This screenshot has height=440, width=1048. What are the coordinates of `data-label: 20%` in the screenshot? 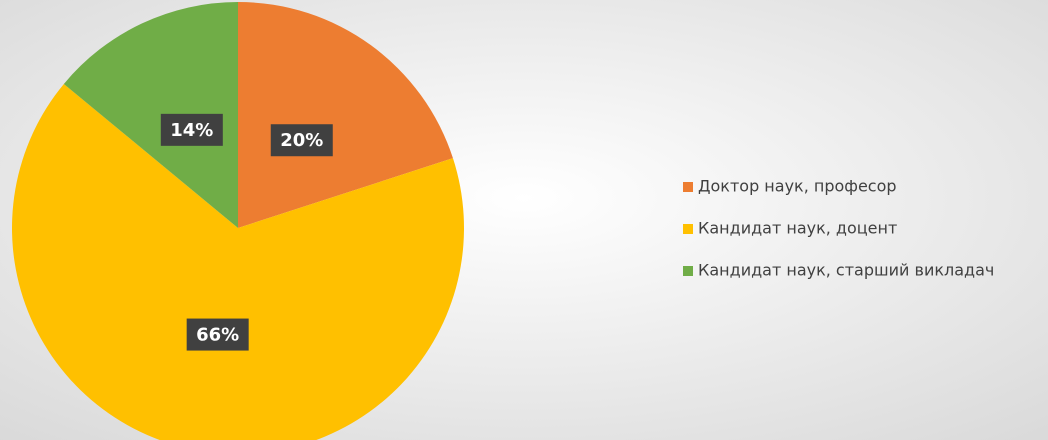 It's located at (301, 140).